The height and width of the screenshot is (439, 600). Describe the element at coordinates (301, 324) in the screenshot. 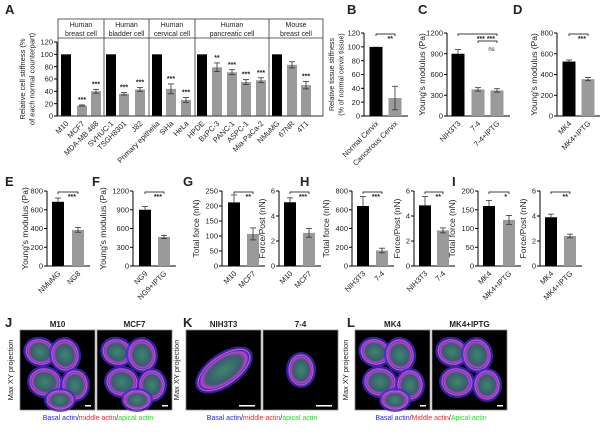

I see `image-title: 7-4` at that location.